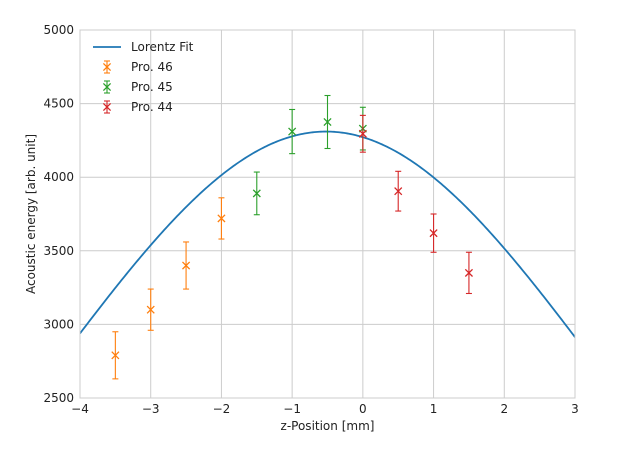  Describe the element at coordinates (58, 251) in the screenshot. I see `y-tick-label: 3500` at that location.